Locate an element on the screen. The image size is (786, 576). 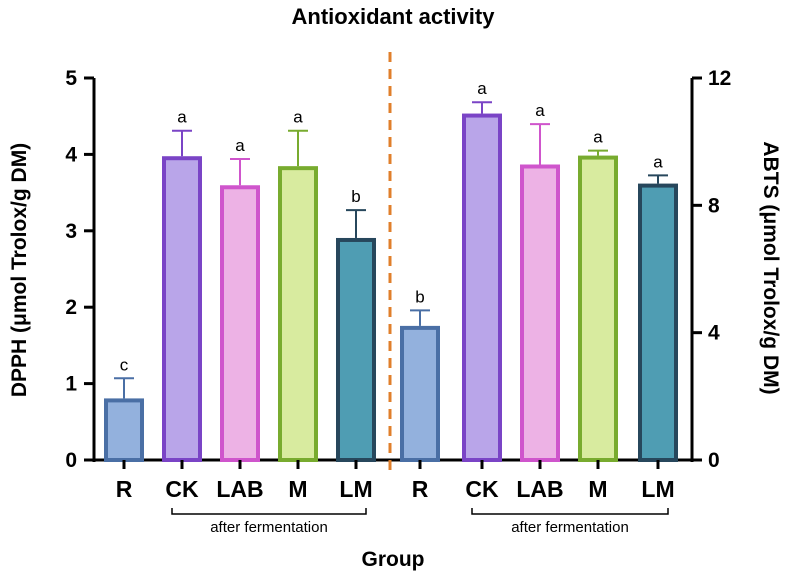
bar-right-m is located at coordinates (598, 308).